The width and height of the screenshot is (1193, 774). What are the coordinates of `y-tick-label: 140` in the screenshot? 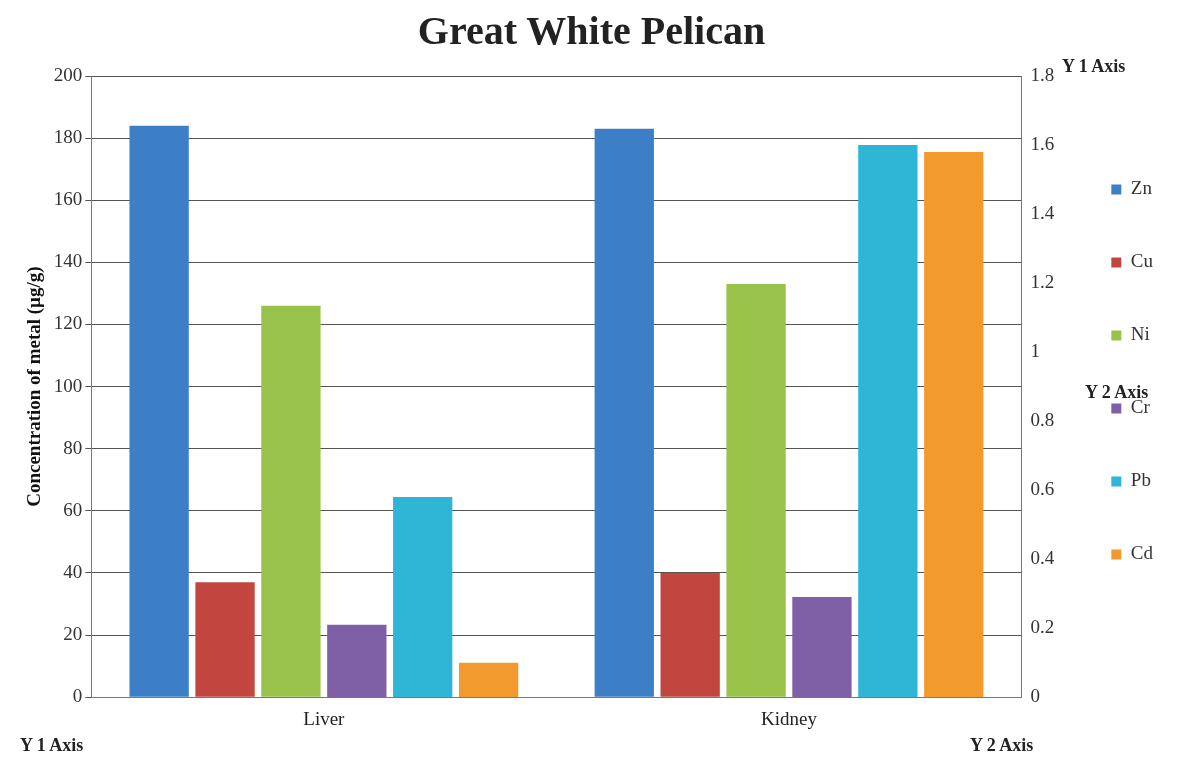 It's located at (68, 261).